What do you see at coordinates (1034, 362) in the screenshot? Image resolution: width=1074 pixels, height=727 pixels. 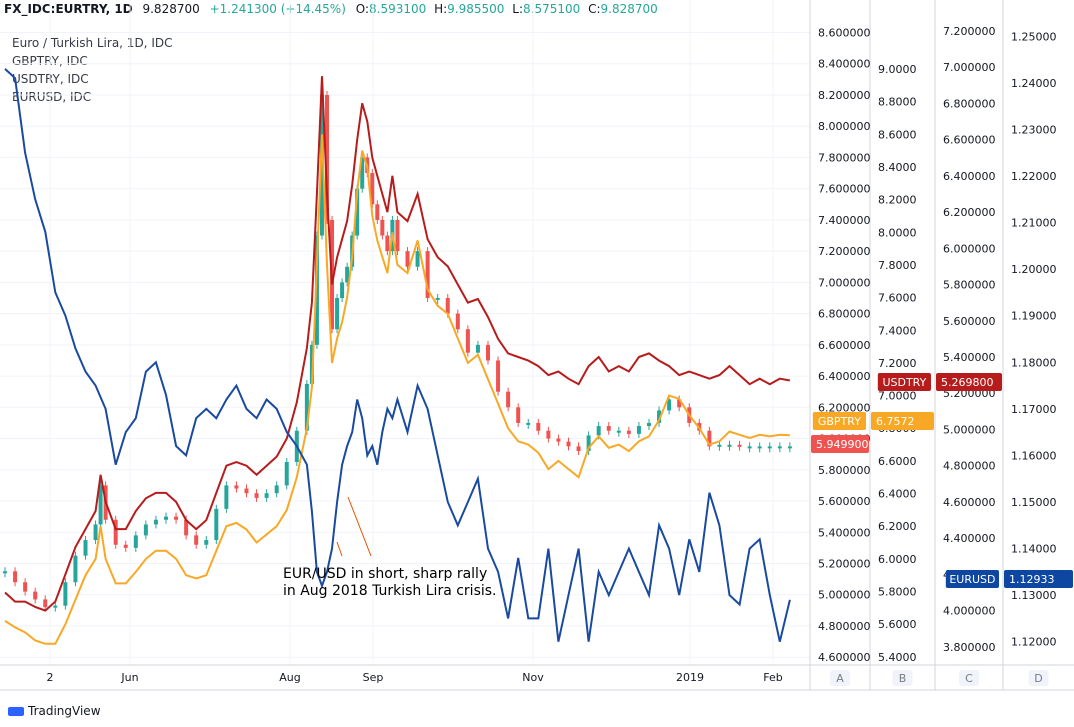 I see `axis-D-tick: 1.18000` at bounding box center [1034, 362].